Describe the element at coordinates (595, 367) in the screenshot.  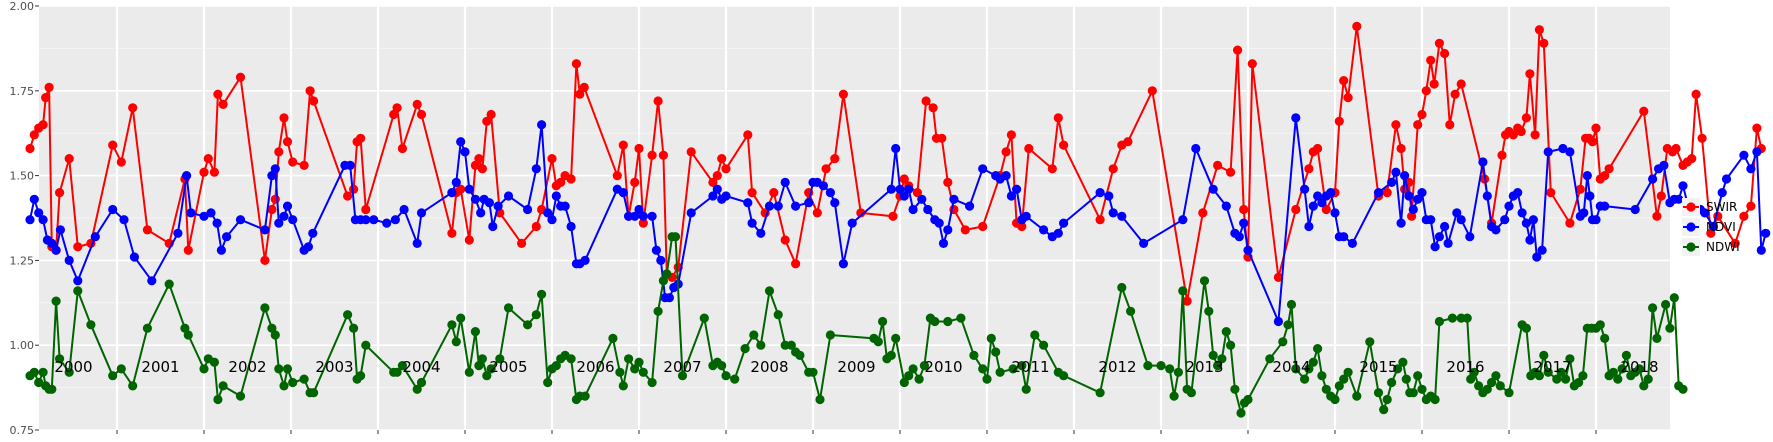
I see `year-label: 2006` at that location.